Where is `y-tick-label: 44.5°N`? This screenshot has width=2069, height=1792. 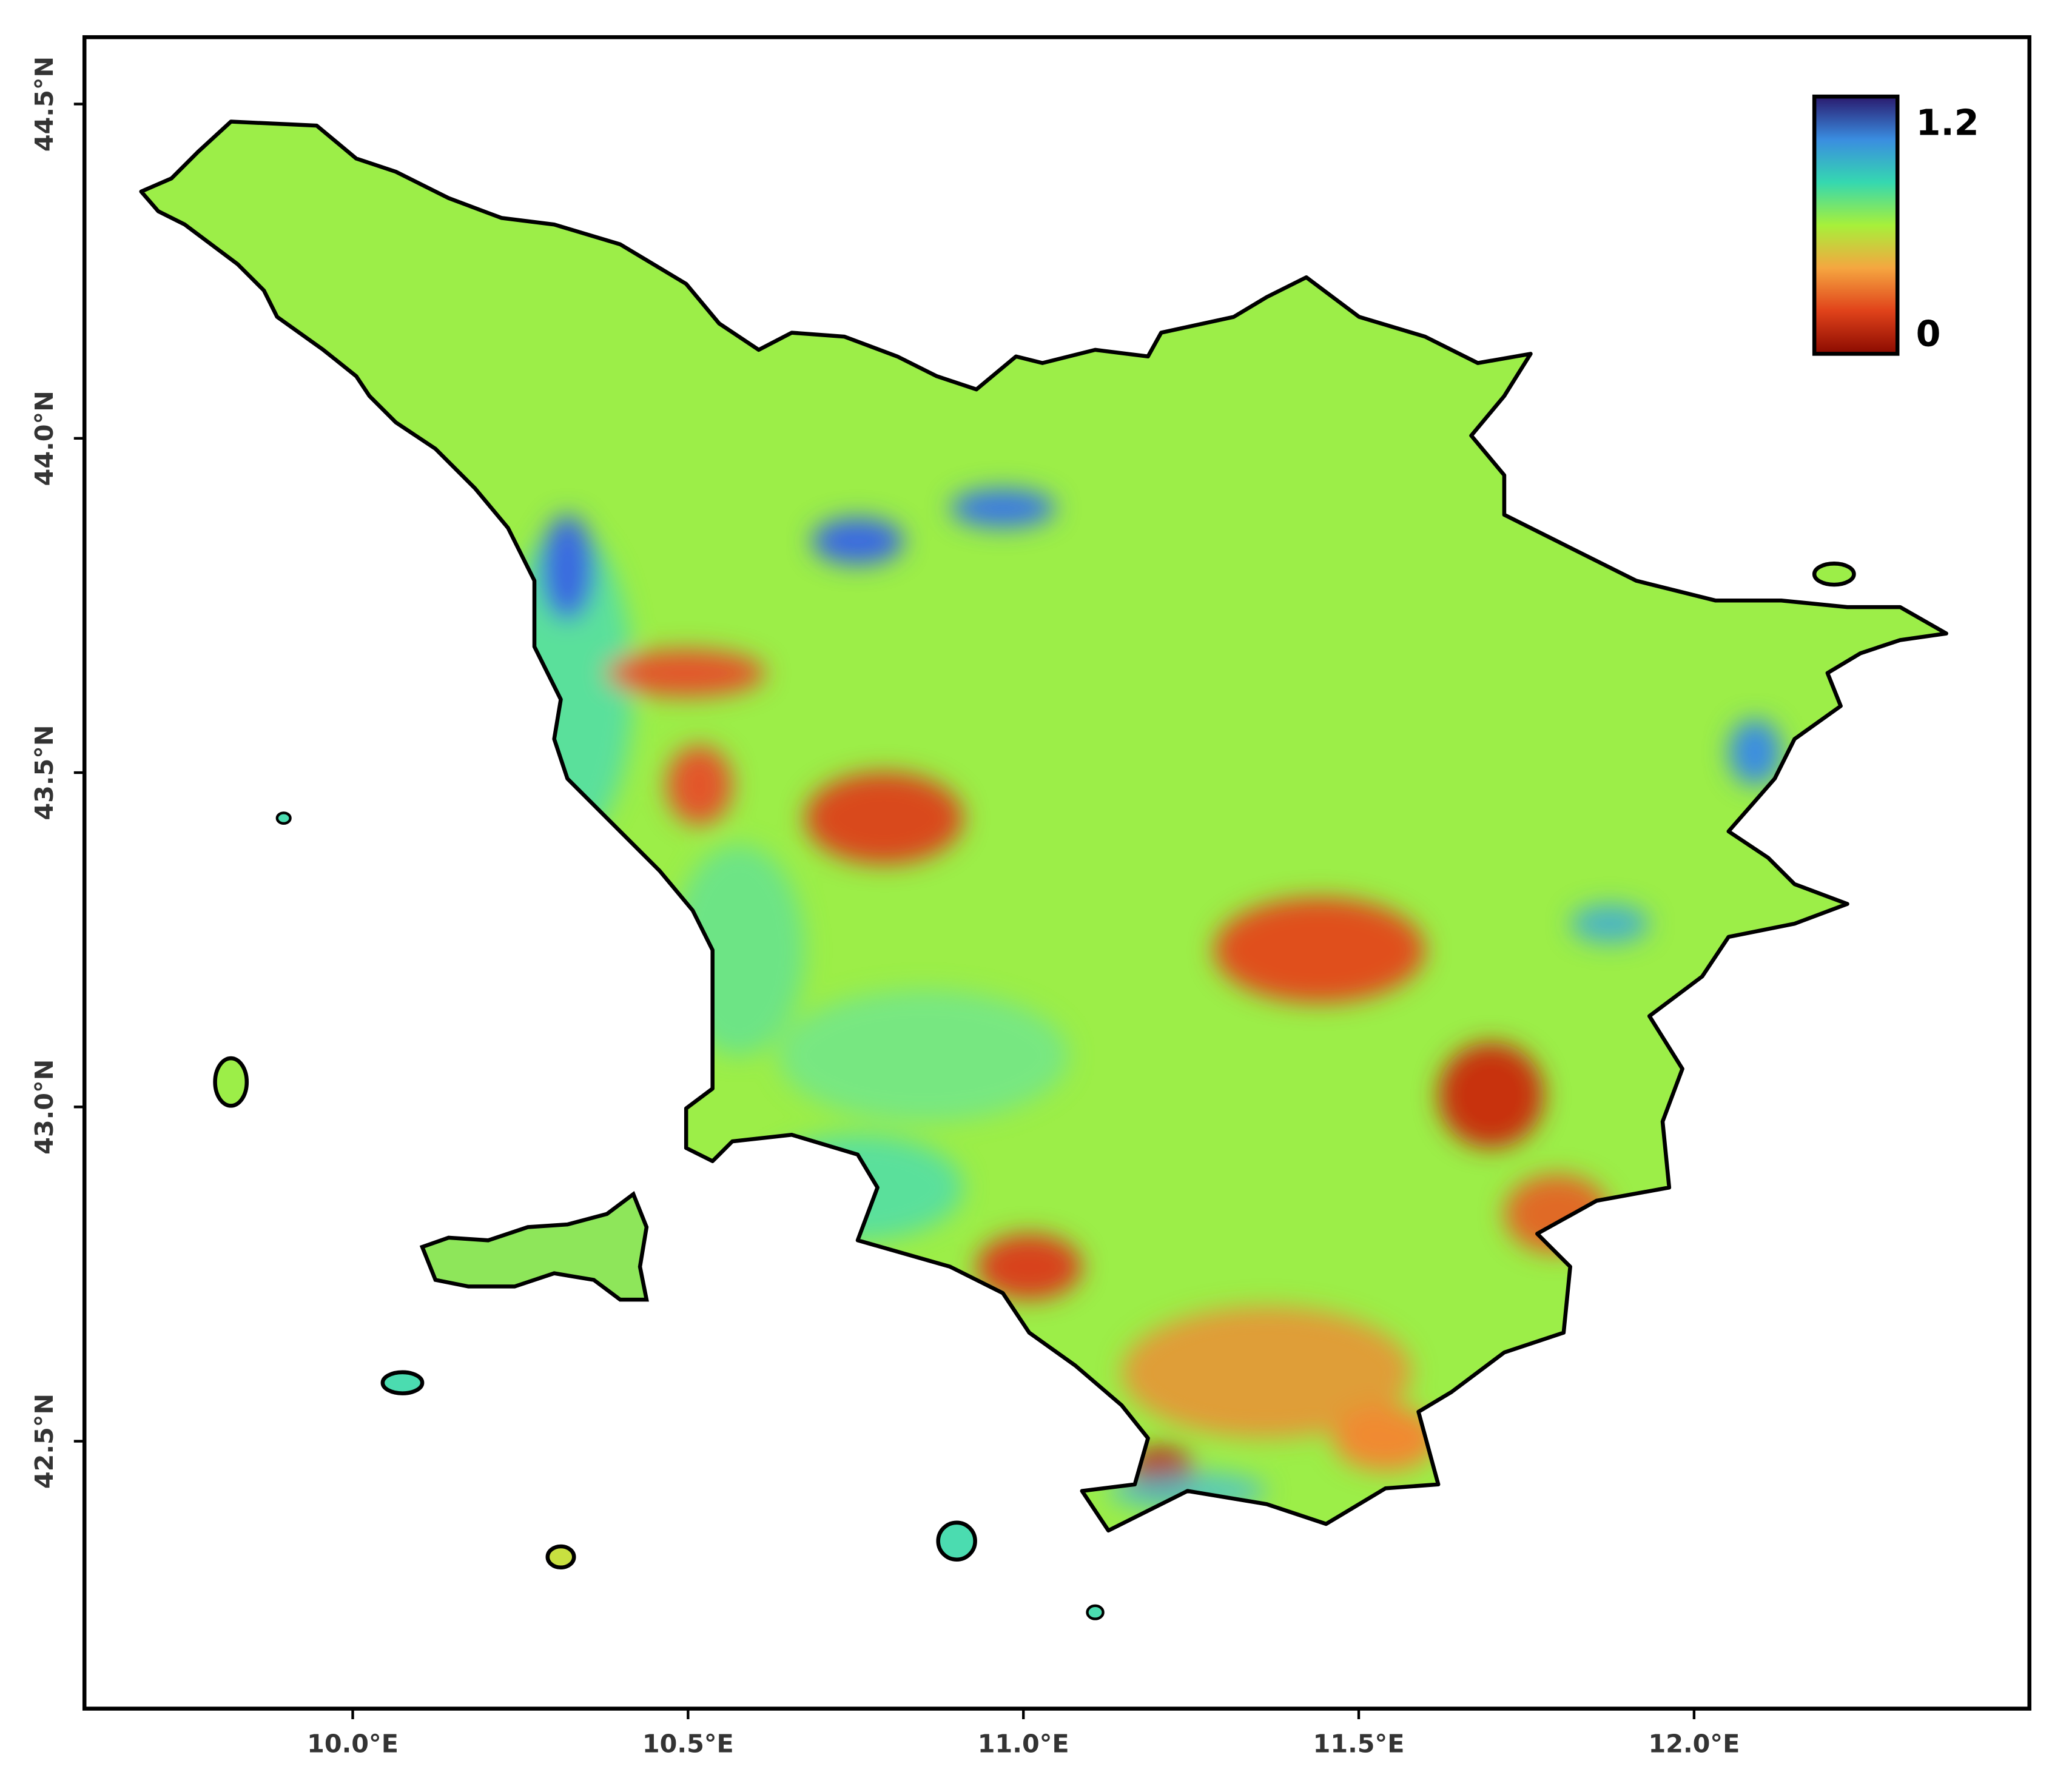
y-tick-label: 44.5°N is located at coordinates (44, 104).